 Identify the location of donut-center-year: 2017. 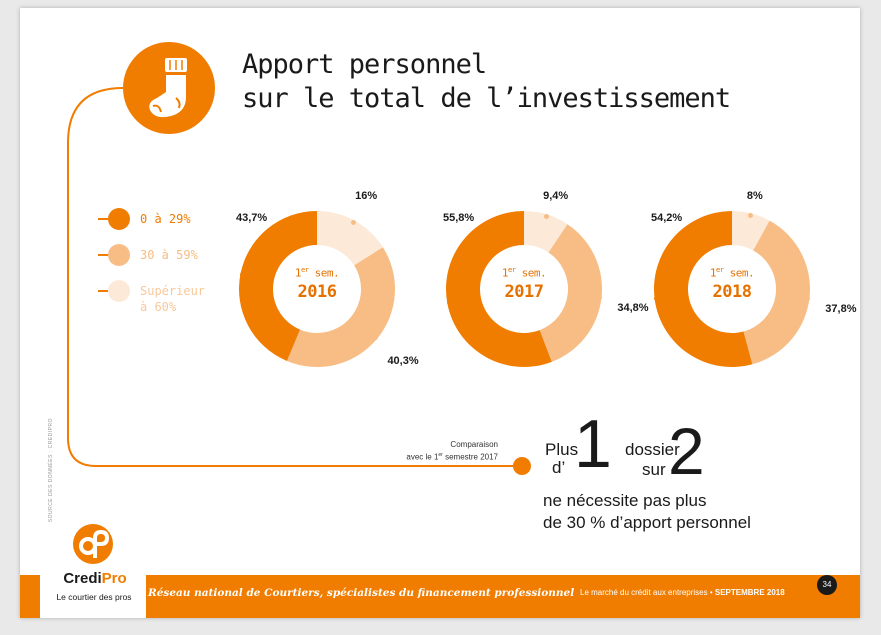
(524, 292).